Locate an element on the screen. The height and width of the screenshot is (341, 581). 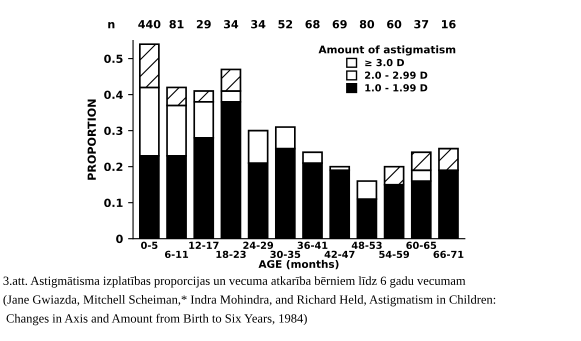
legend-label: ≥ 3.0 D is located at coordinates (384, 62).